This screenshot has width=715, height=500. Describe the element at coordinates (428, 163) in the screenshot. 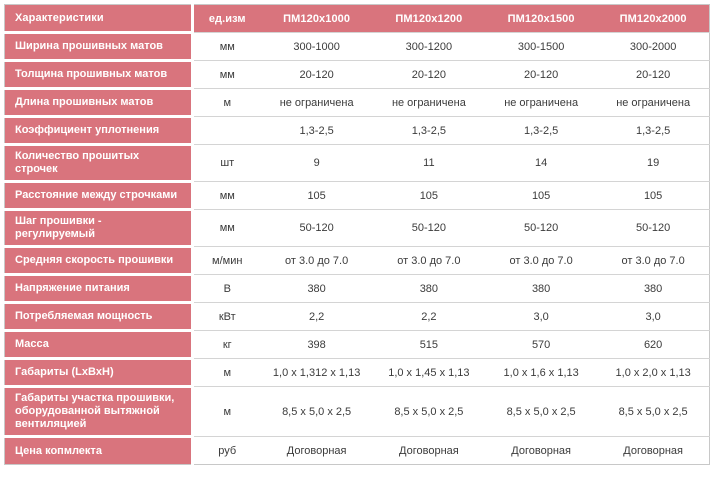

I see `row-value: 11` at that location.